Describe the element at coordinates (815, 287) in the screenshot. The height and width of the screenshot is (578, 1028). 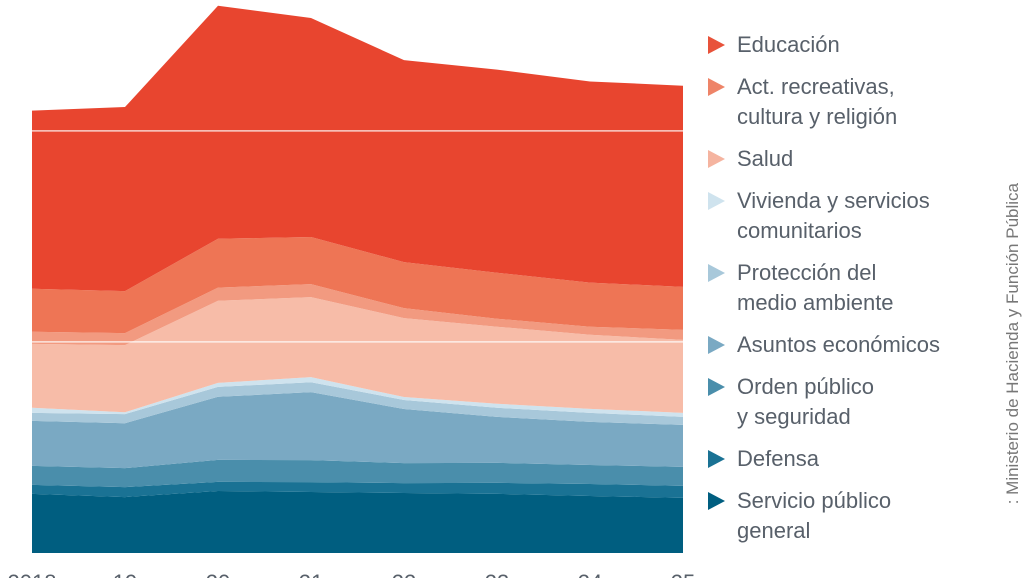
I see `legend-label: Protección del medio ambiente` at that location.